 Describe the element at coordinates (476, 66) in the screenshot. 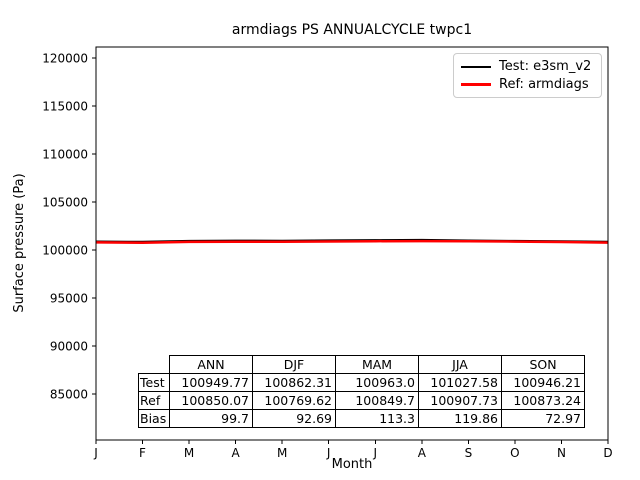

I see `test-line-swatch` at that location.